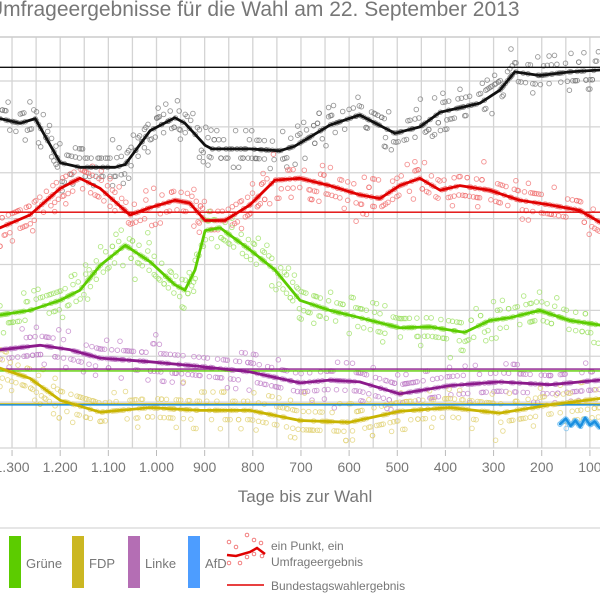 The height and width of the screenshot is (600, 600). Describe the element at coordinates (566, 428) in the screenshot. I see `poll-point-afd` at that location.